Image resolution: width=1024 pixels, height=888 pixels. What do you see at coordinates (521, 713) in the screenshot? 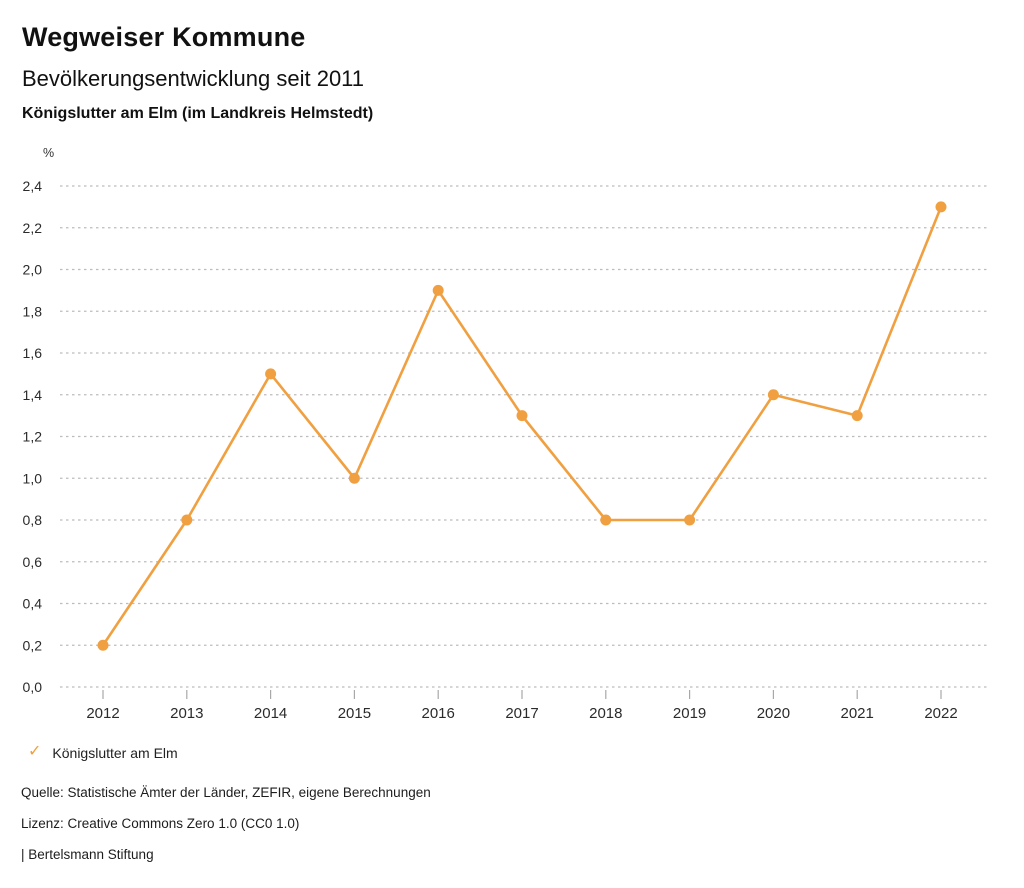
I see `svg-text: 2017` at bounding box center [521, 713].